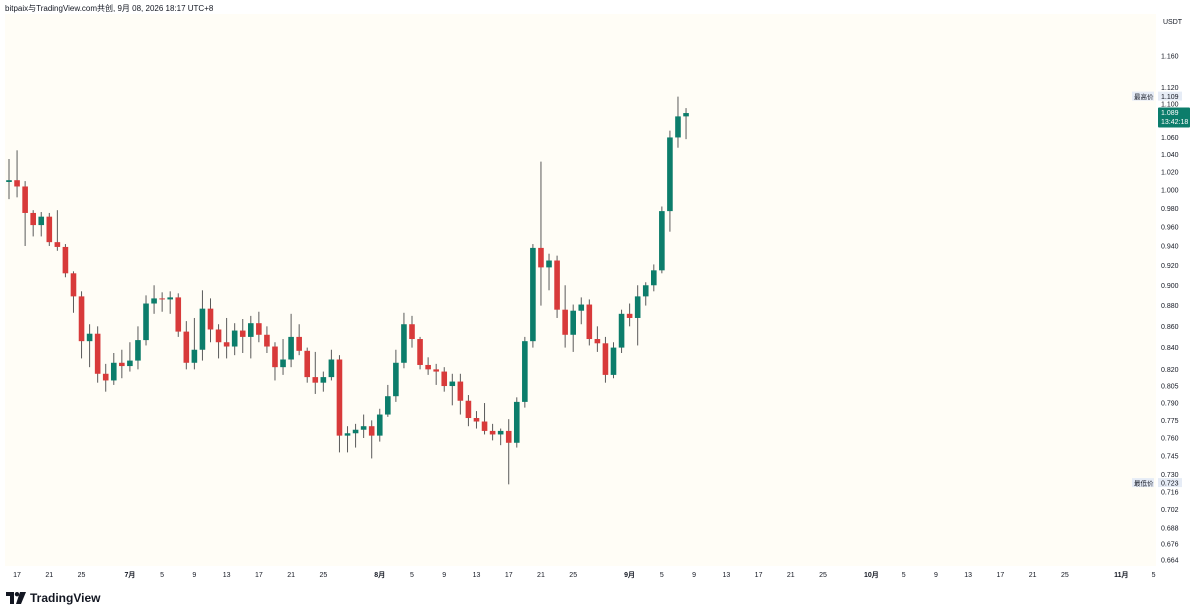 This screenshot has width=1199, height=613. I want to click on price-tick-label: 0.730, so click(1170, 475).